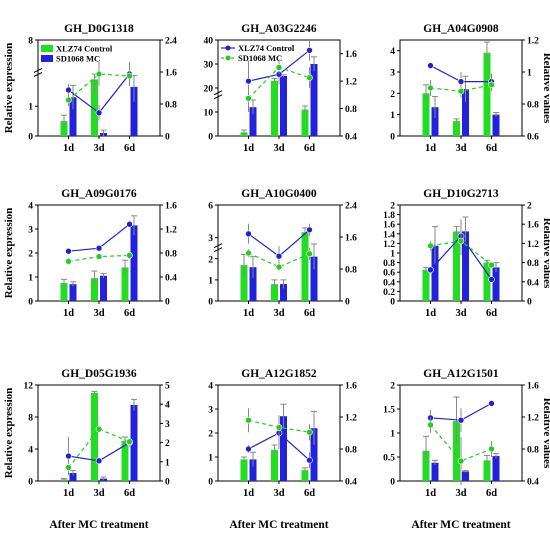 The height and width of the screenshot is (535, 550). Describe the element at coordinates (279, 374) in the screenshot. I see `chart-title: GH_A12G1852` at that location.